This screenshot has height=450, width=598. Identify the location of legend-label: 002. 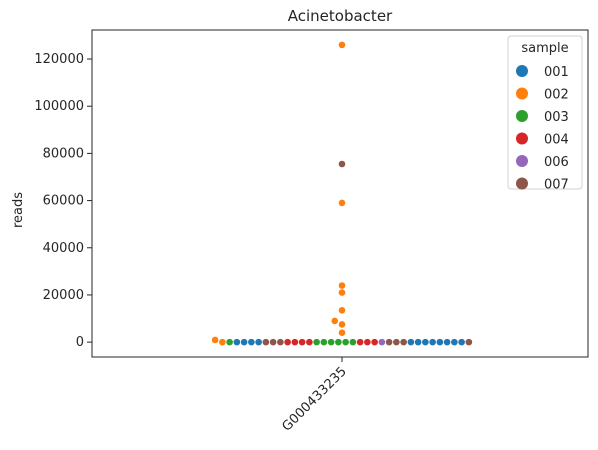
(556, 95).